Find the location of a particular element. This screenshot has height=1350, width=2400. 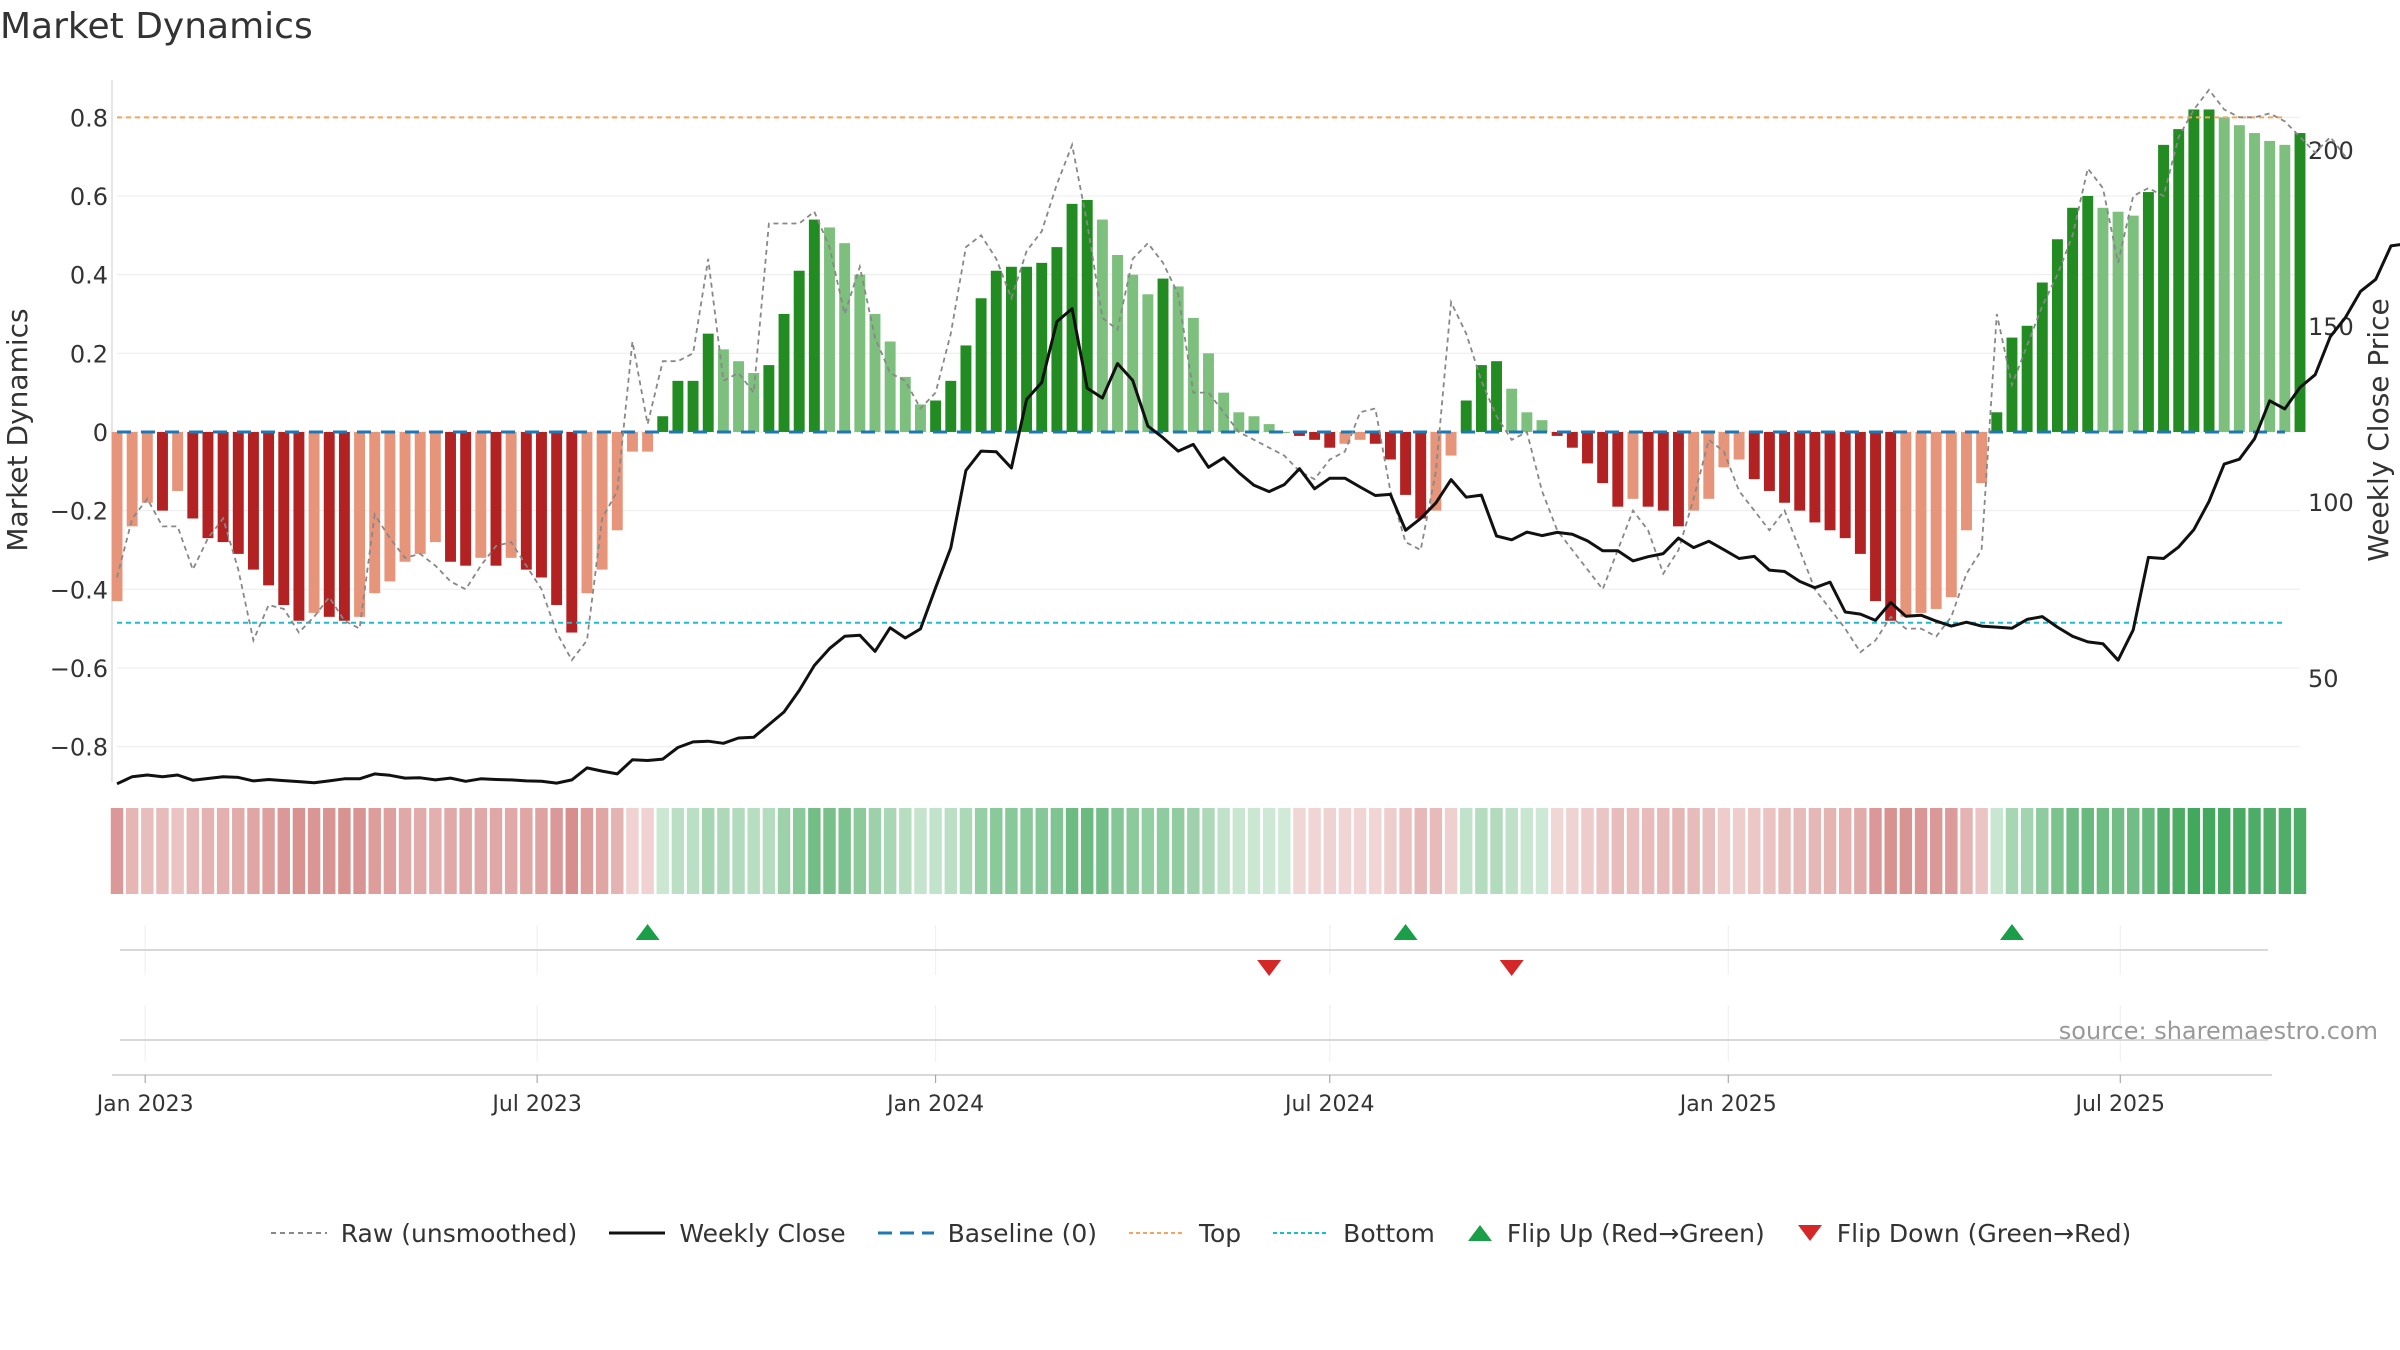

x-tick-label: Jul 2025 is located at coordinates (2119, 1104).